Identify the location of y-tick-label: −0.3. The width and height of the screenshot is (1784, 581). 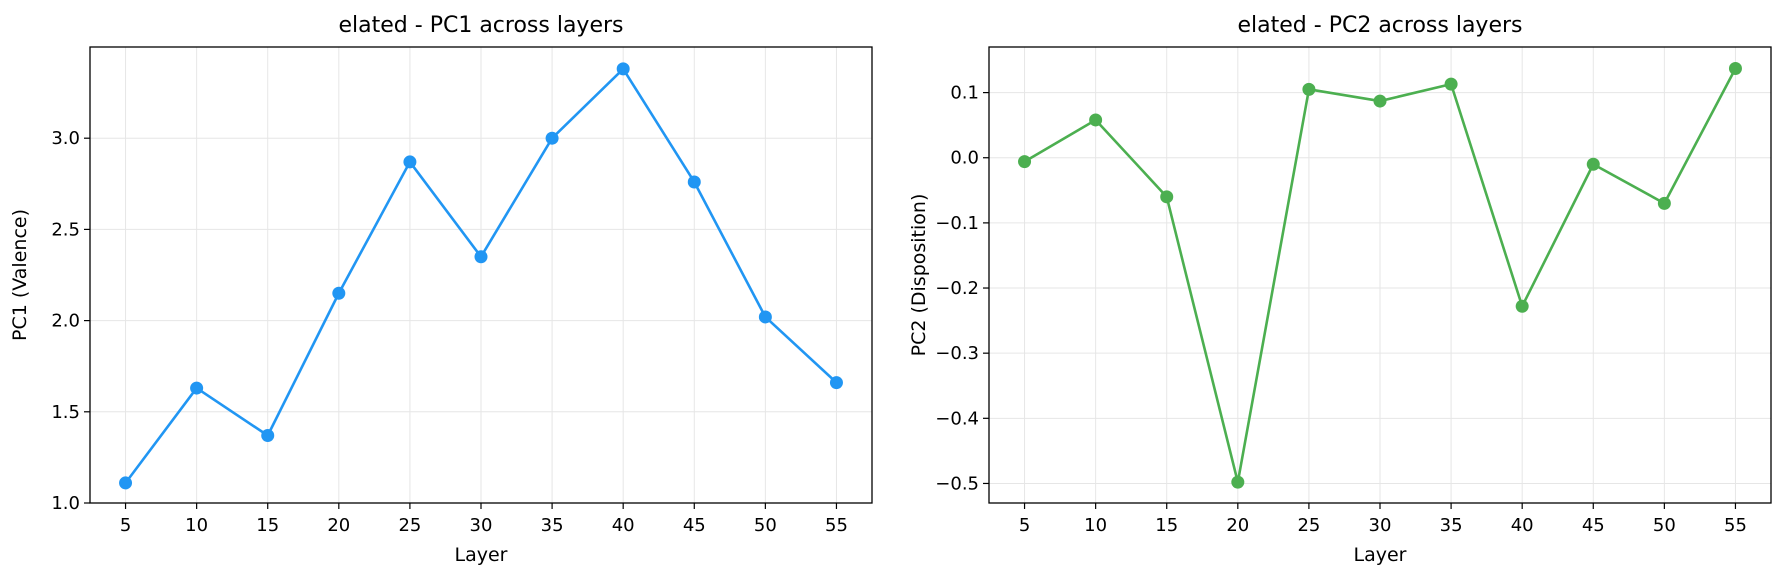
(957, 353).